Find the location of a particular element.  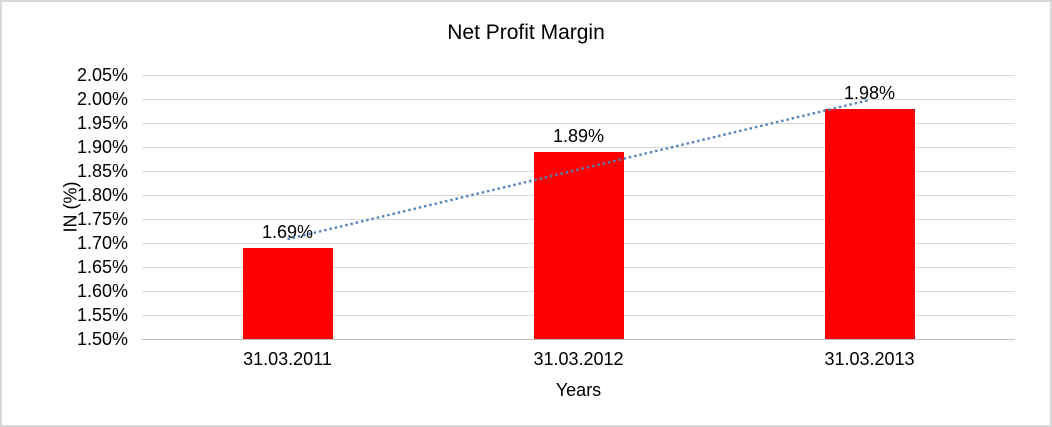

y-tick-label: 1.95% is located at coordinates (102, 123).